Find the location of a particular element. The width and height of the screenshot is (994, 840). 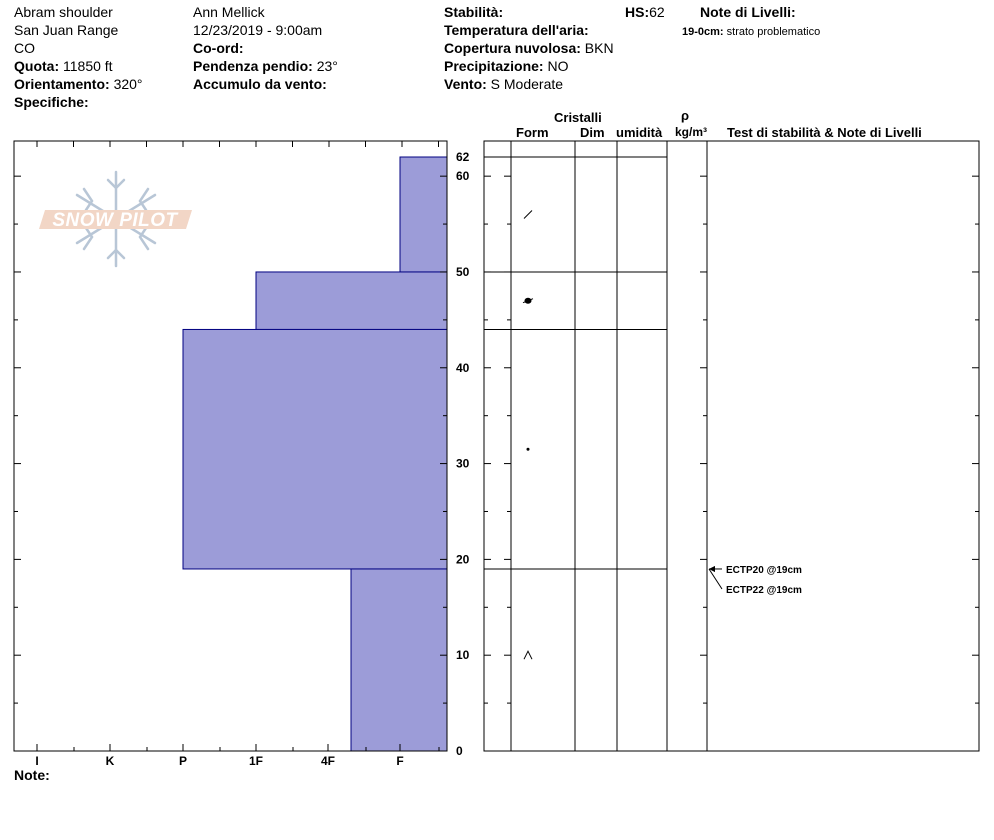

stability-test-label: ECTP22 @19cm is located at coordinates (764, 590).